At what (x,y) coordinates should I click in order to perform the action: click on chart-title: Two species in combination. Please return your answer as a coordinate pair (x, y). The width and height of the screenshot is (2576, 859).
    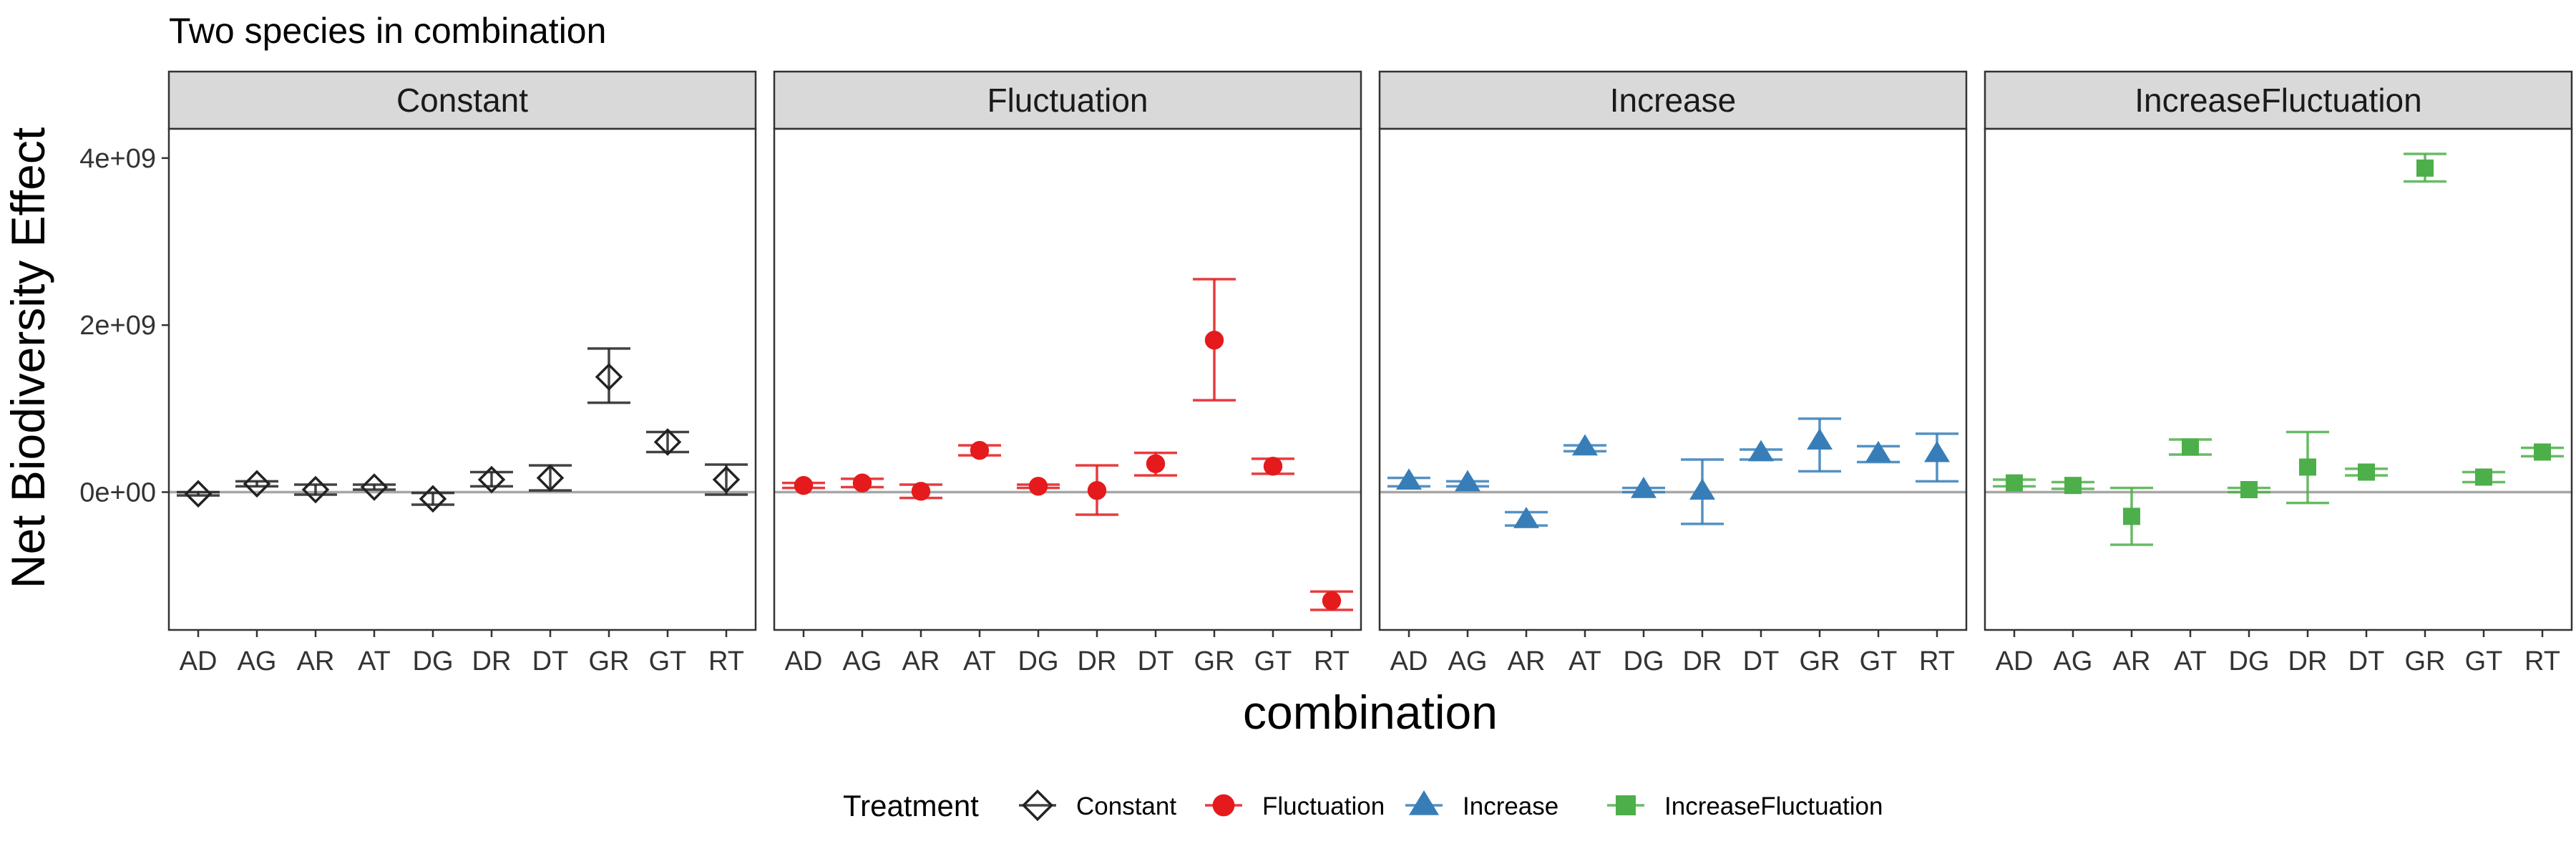
    Looking at the image, I should click on (387, 31).